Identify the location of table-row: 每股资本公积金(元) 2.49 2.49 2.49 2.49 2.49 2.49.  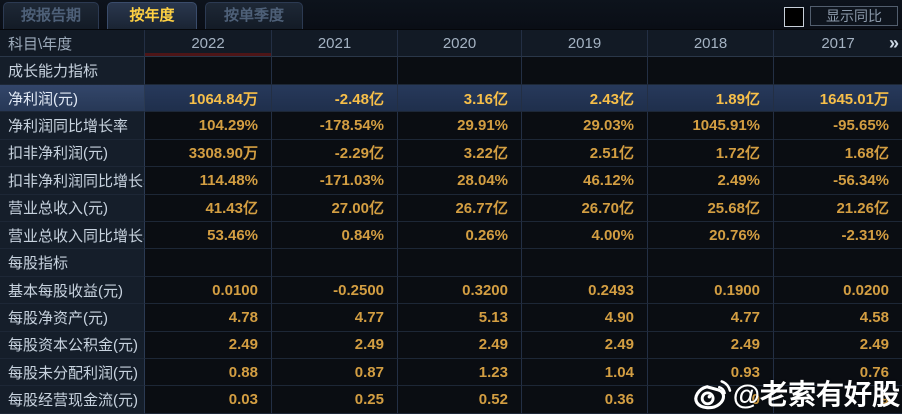
(451, 345).